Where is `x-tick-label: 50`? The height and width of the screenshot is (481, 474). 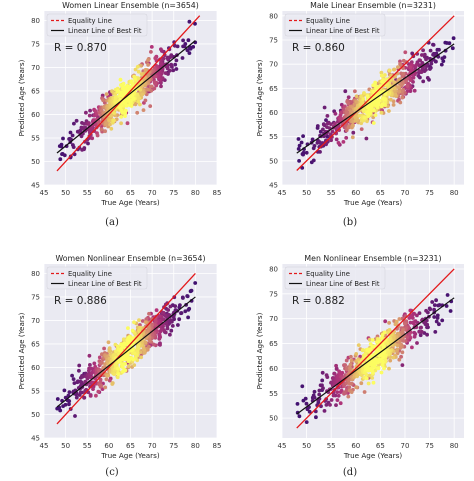 x-tick-label: 50 is located at coordinates (65, 446).